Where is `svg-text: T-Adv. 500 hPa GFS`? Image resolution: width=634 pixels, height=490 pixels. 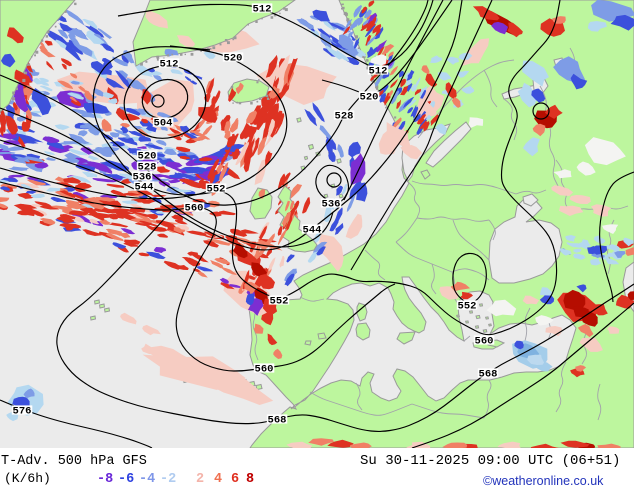 svg-text: T-Adv. 500 hPa GFS is located at coordinates (74, 461).